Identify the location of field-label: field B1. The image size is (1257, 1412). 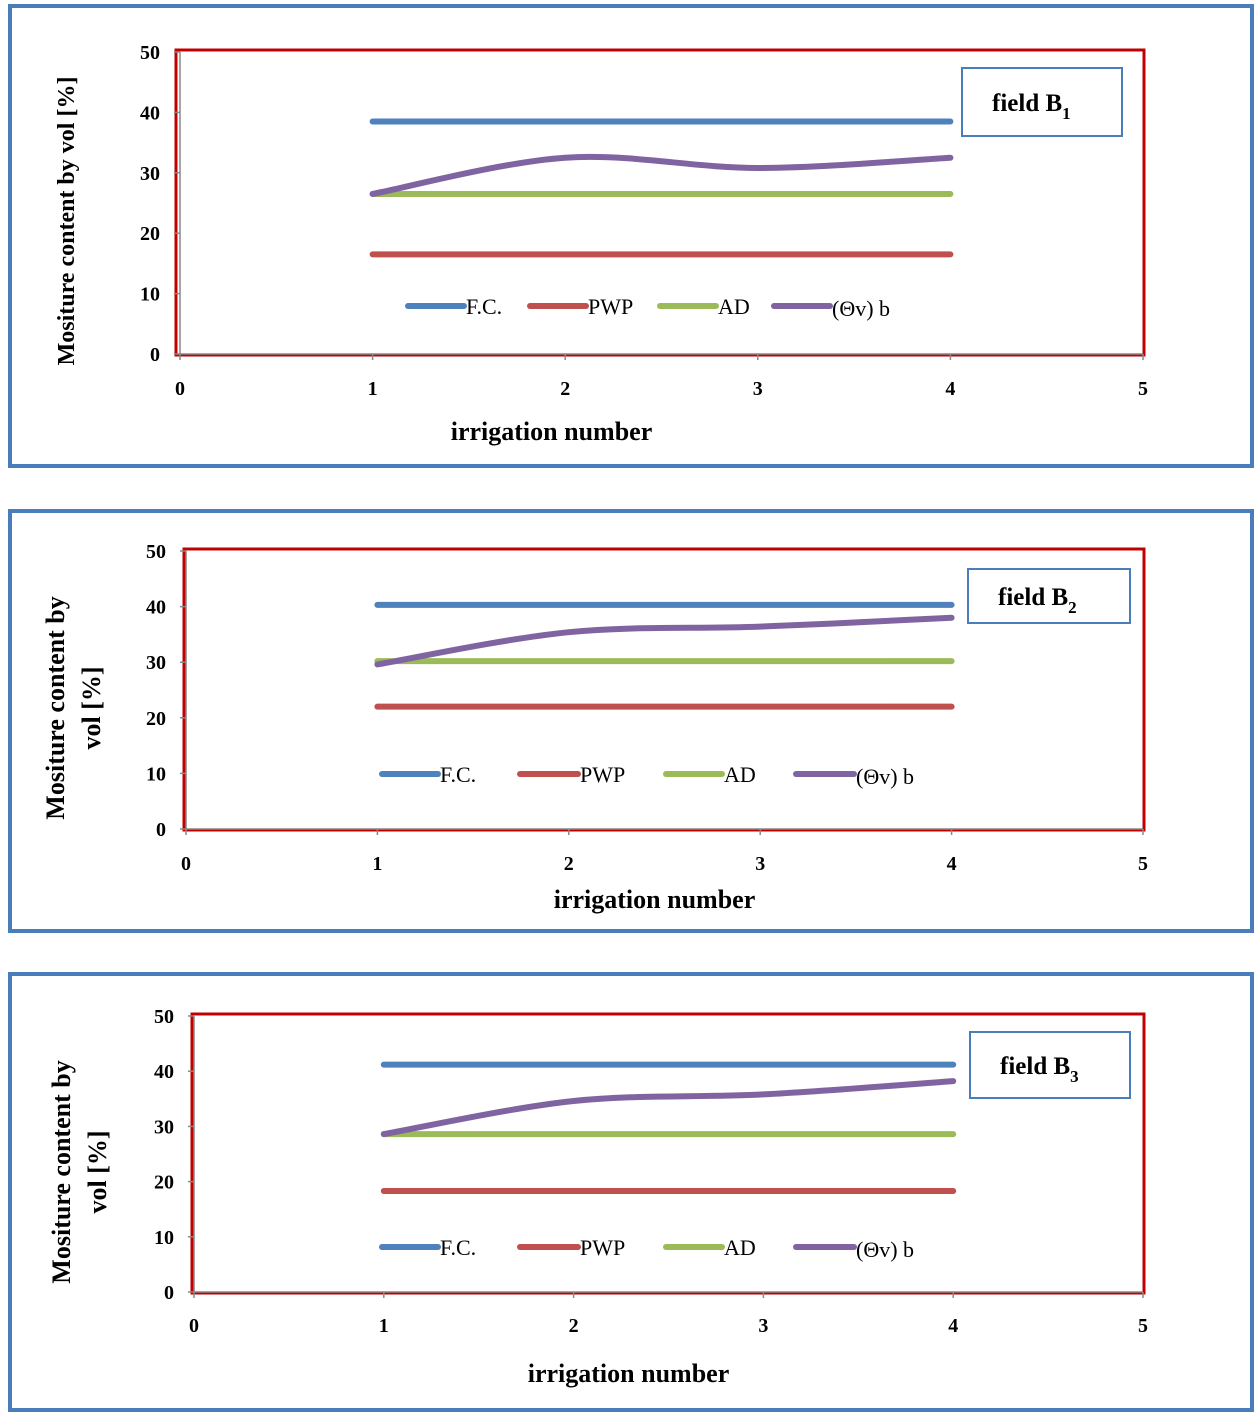
(1031, 106).